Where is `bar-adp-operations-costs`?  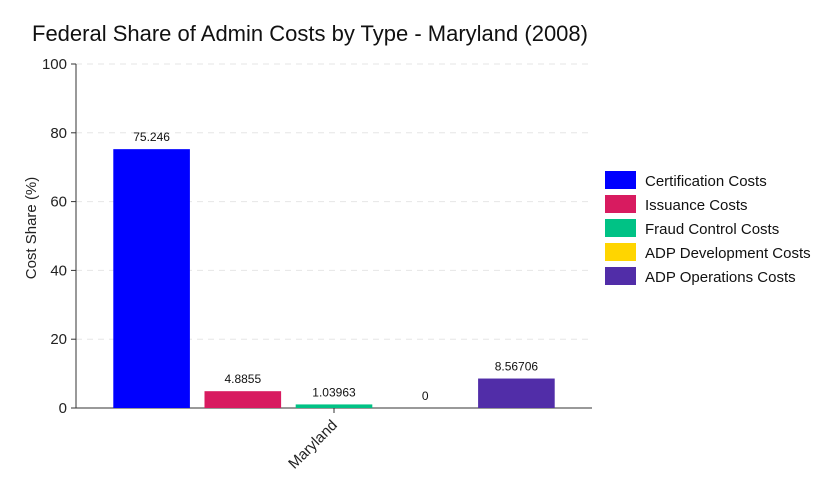
bar-adp-operations-costs is located at coordinates (516, 393).